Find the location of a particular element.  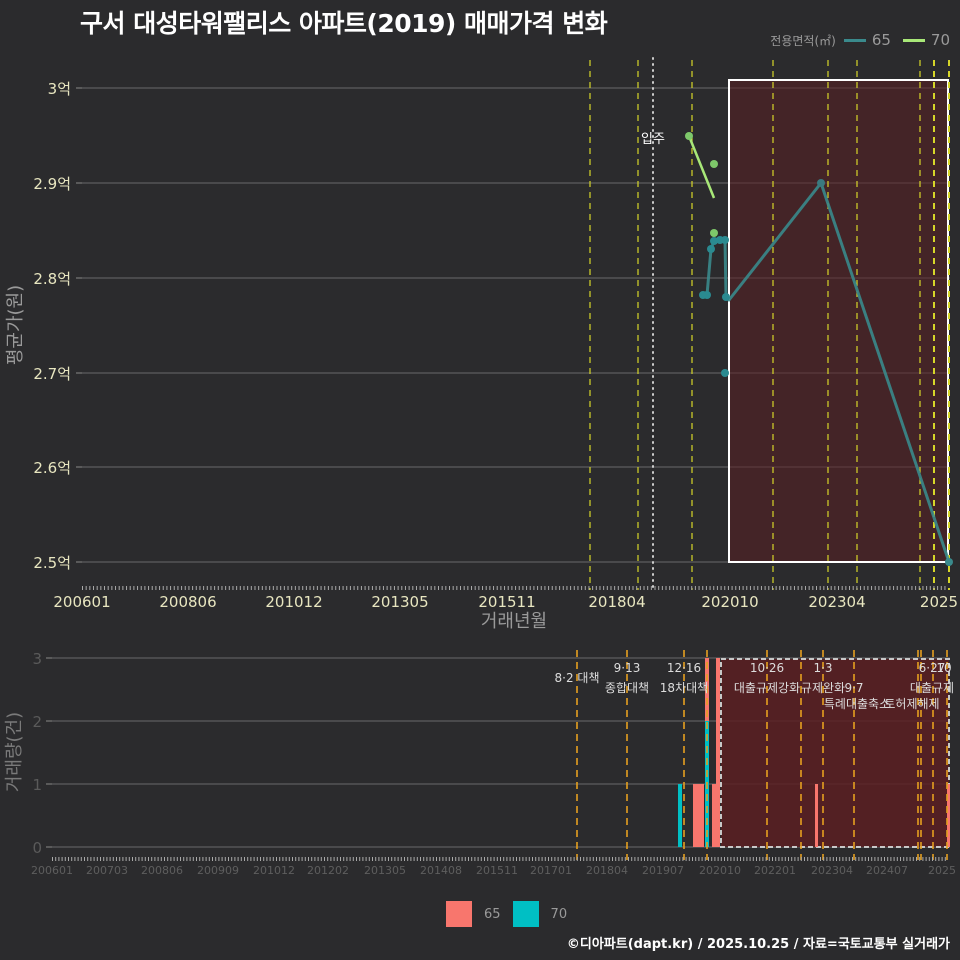

svg-text: 2 is located at coordinates (37, 722).